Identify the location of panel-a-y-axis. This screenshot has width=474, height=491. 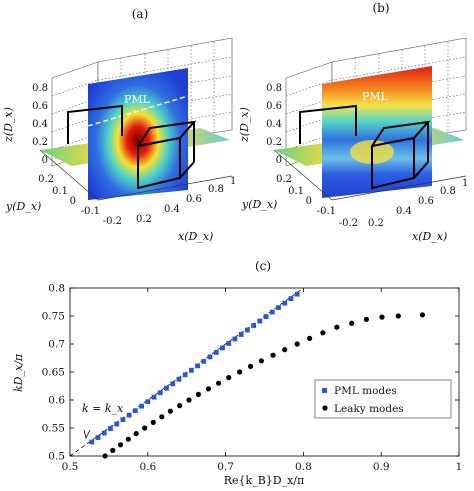
(69, 175).